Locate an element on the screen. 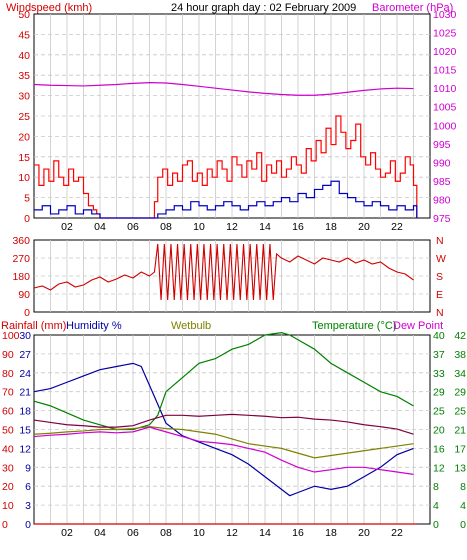 The height and width of the screenshot is (560, 467). x-tick-label: 22 is located at coordinates (397, 227).